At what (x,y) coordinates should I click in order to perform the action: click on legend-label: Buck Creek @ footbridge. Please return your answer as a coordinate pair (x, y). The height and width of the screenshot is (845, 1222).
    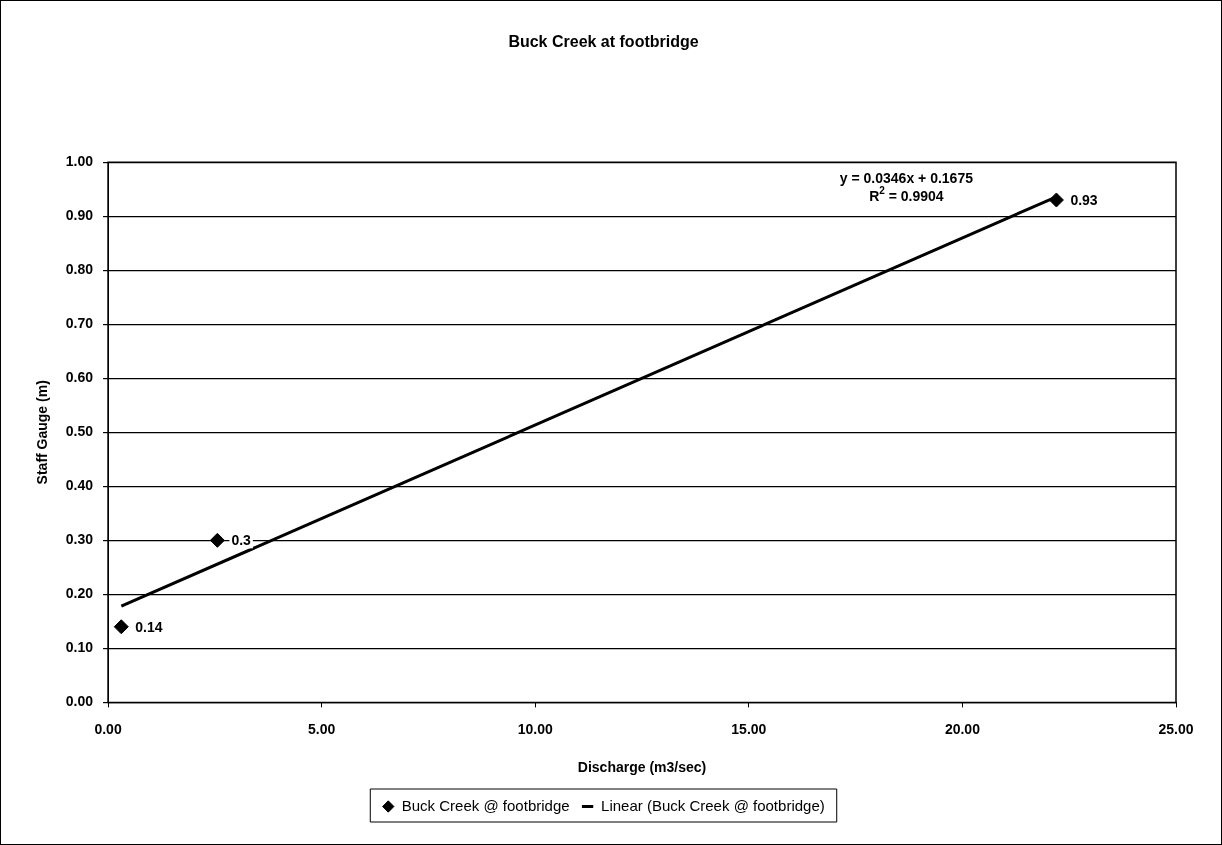
    Looking at the image, I should click on (485, 805).